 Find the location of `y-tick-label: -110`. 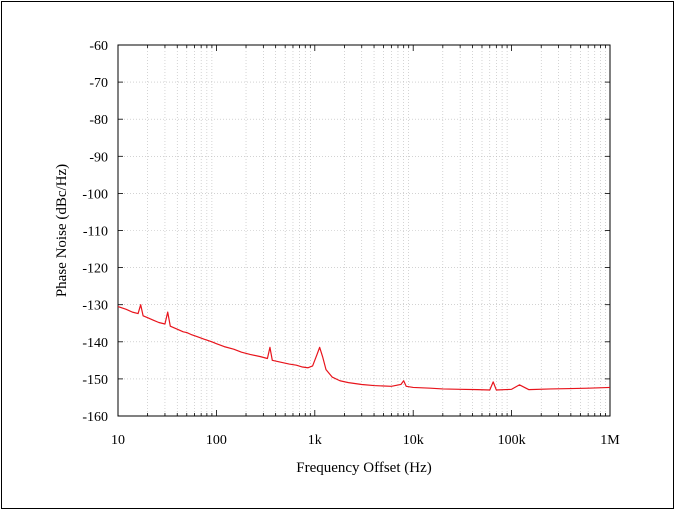

y-tick-label: -110 is located at coordinates (95, 232).